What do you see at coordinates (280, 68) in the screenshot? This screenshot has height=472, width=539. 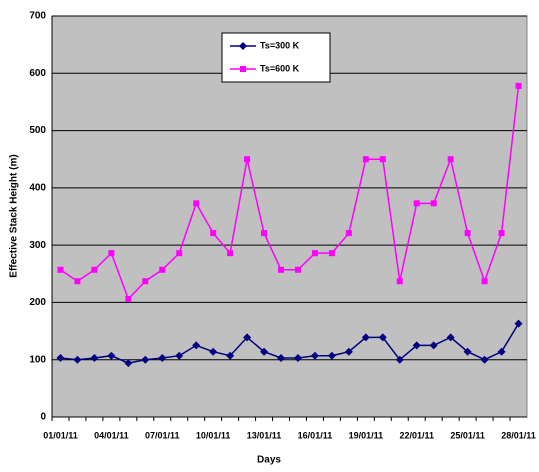 I see `legend-label: Ts=600 K` at bounding box center [280, 68].